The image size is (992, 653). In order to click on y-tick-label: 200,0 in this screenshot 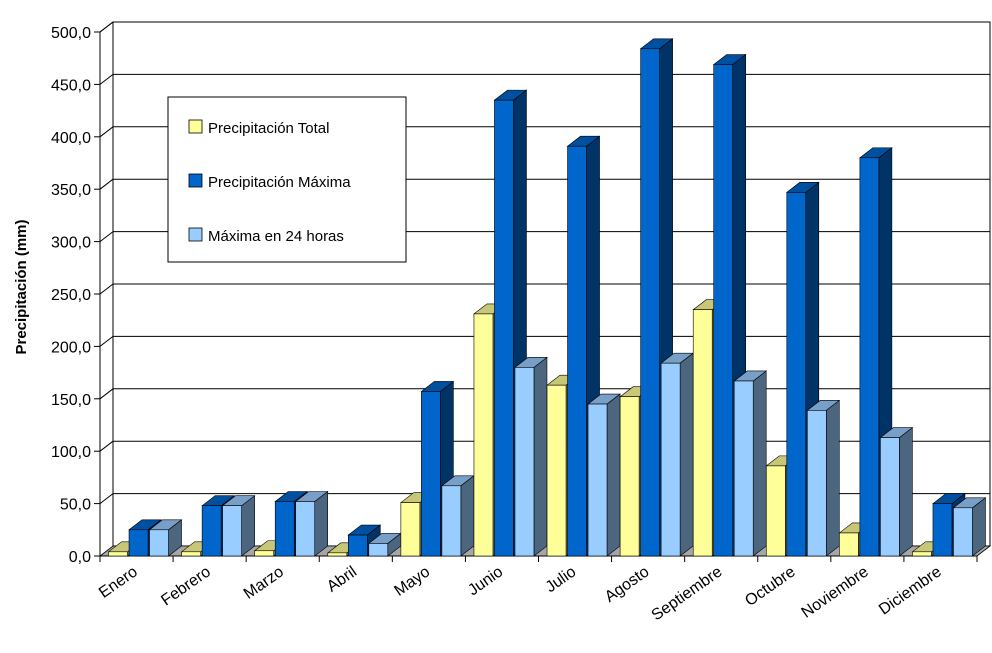, I will do `click(71, 347)`.